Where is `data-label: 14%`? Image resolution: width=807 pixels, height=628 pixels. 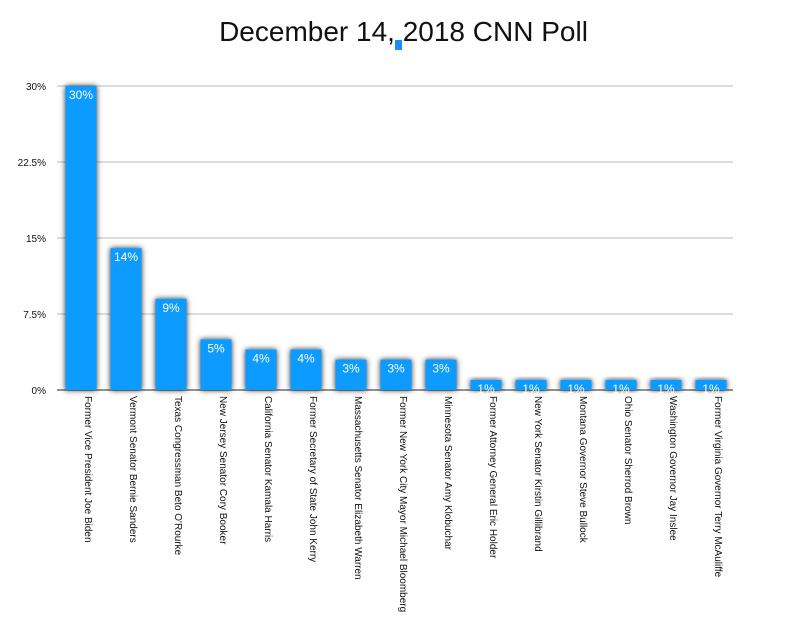
data-label: 14% is located at coordinates (126, 257).